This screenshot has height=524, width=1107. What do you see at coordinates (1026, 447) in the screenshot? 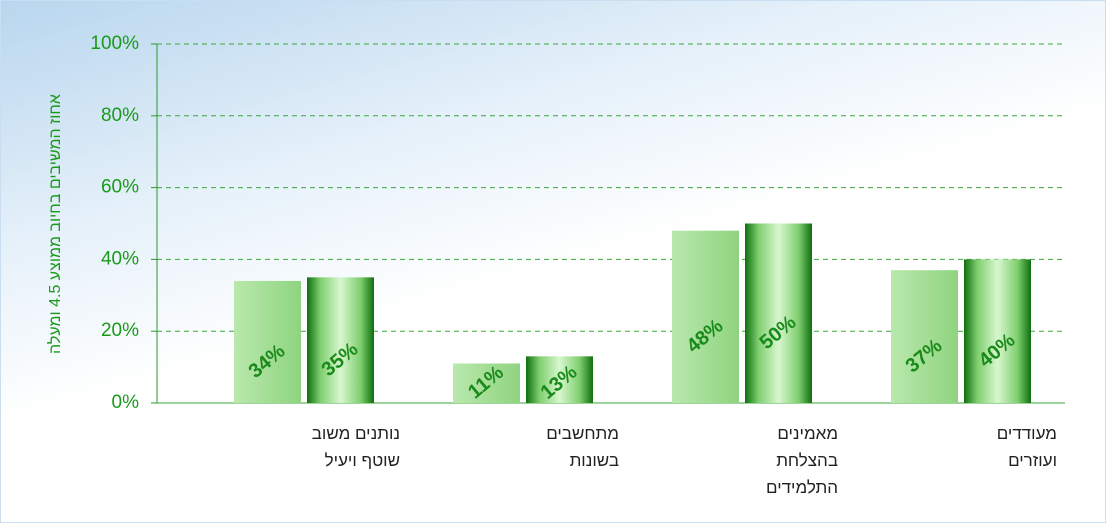
I see `x-tick-label: מעודדים ועוזרים` at bounding box center [1026, 447].